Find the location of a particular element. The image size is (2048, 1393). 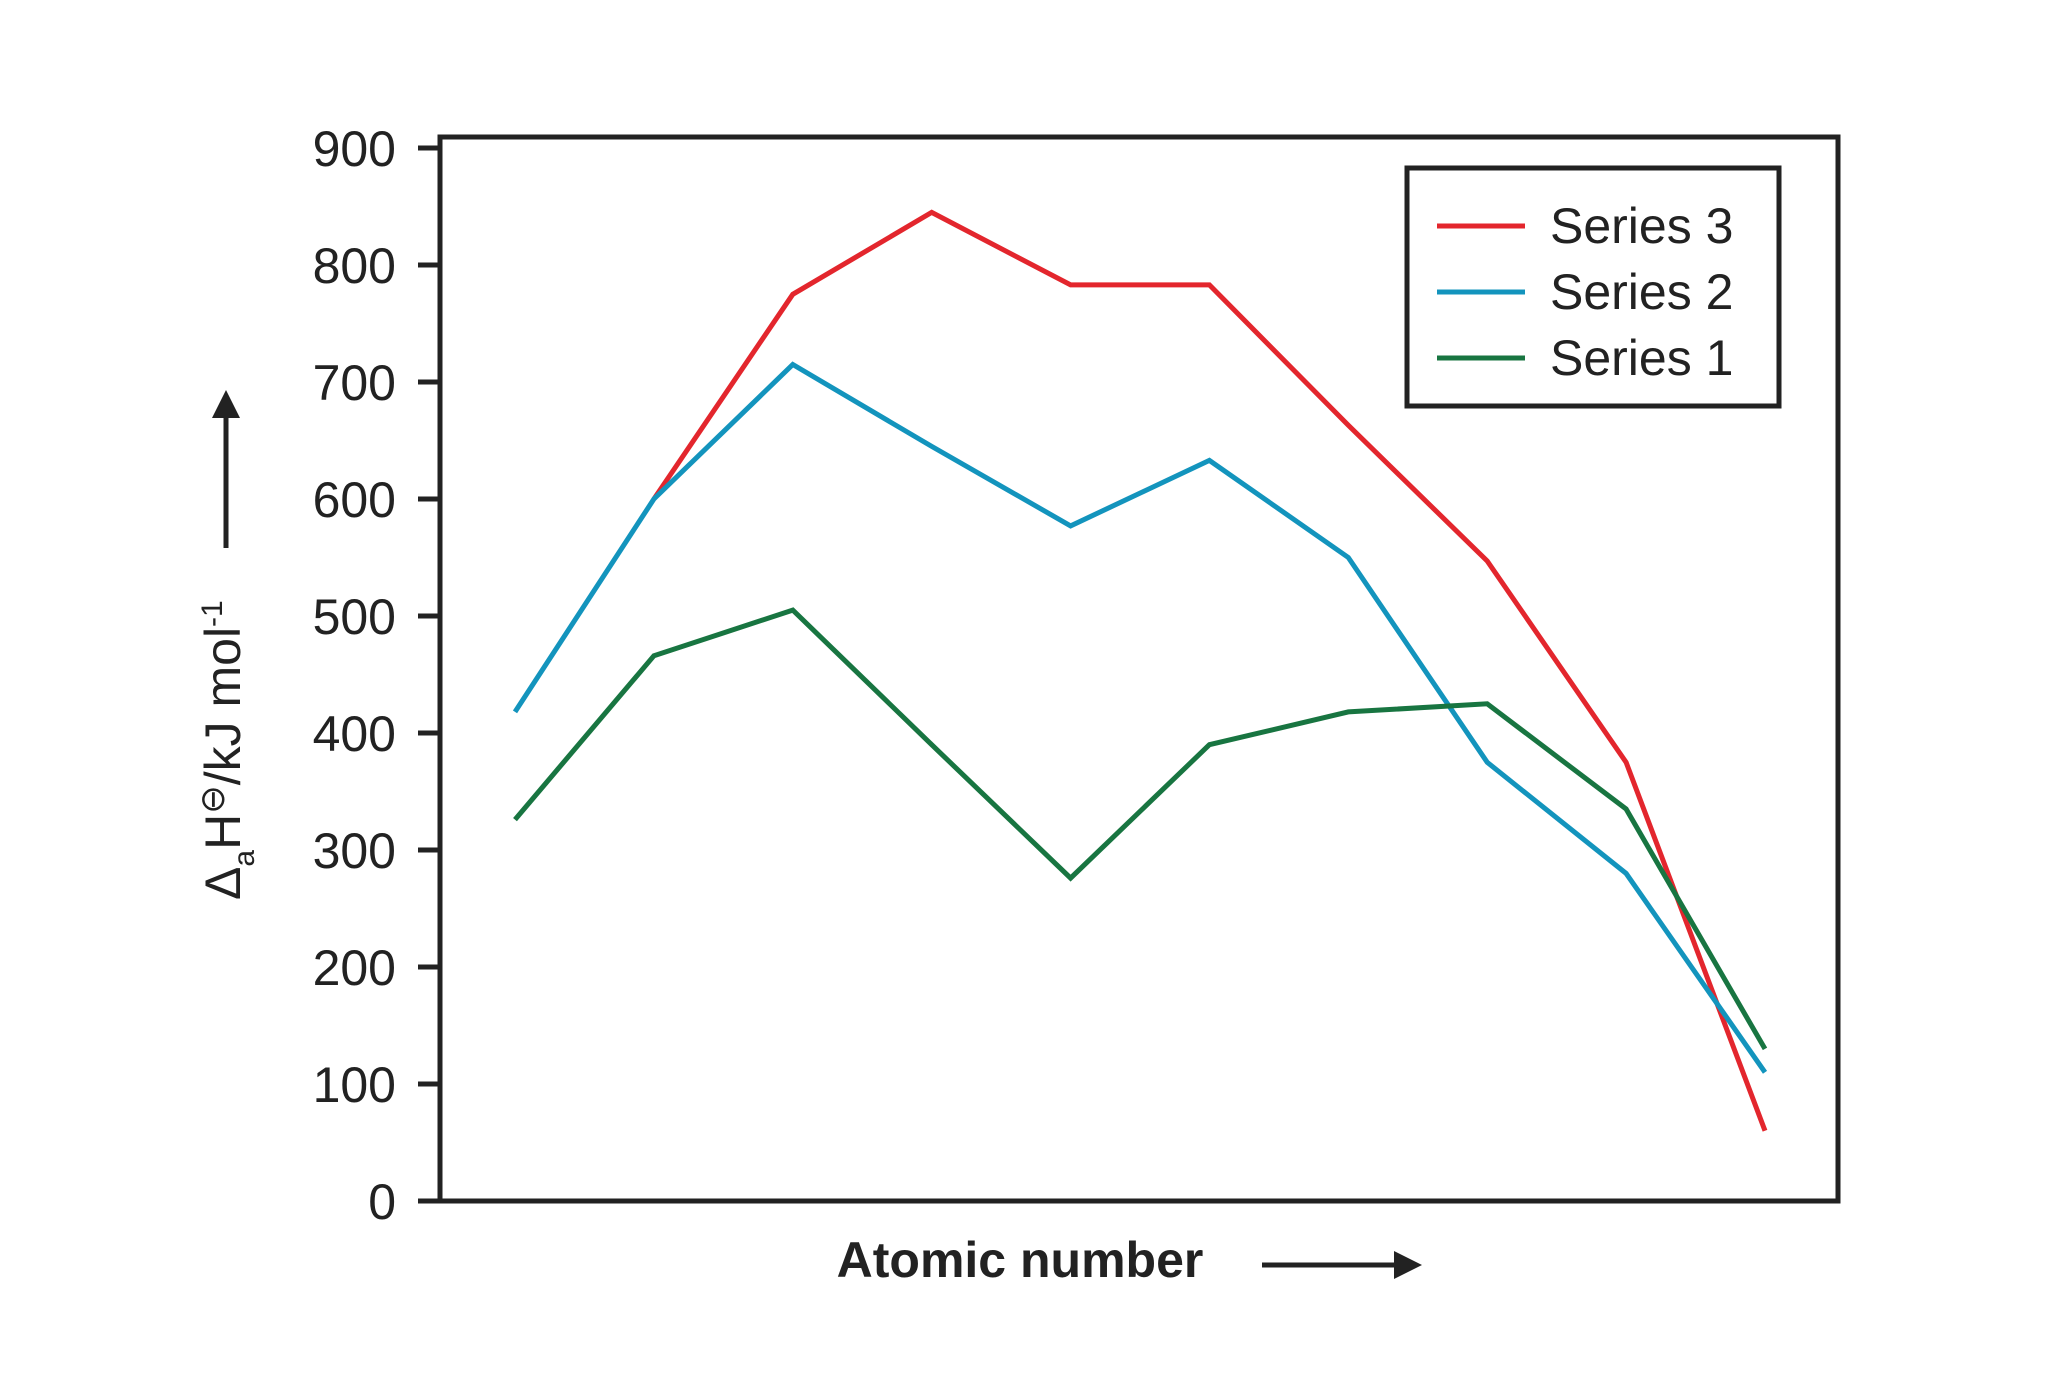

y-axis-title-group: ΔaH⊖/kJ mol-1 is located at coordinates (227, 645).